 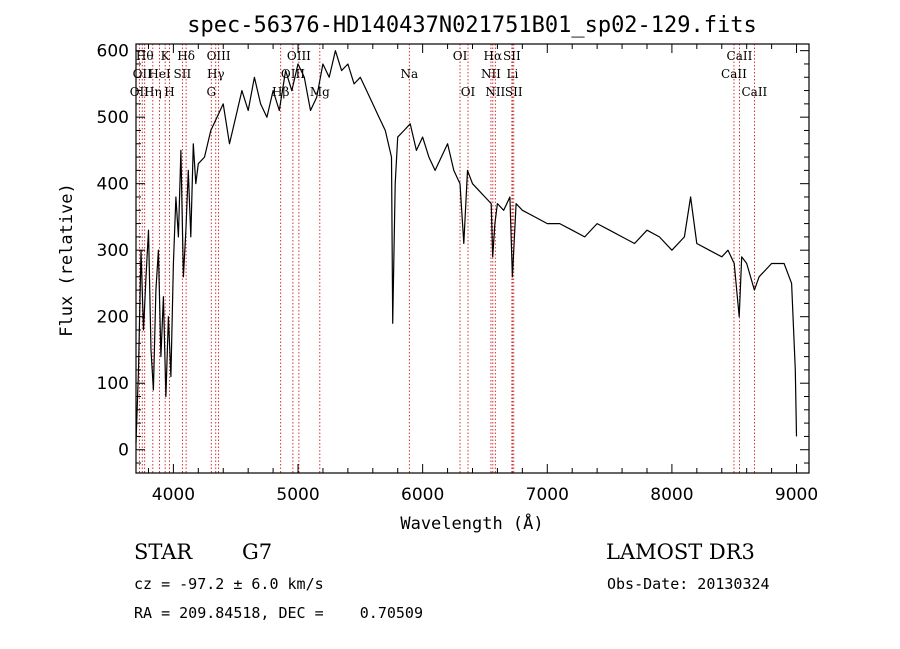 I want to click on y-tick-label: 0, so click(x=123, y=451).